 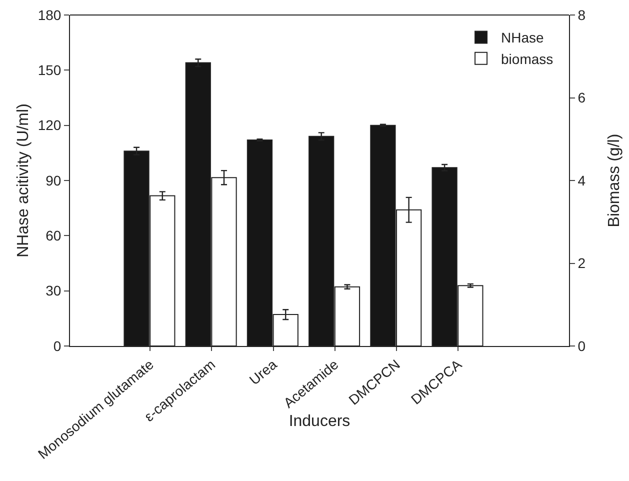 I want to click on x-tick-label: Urea, so click(x=263, y=372).